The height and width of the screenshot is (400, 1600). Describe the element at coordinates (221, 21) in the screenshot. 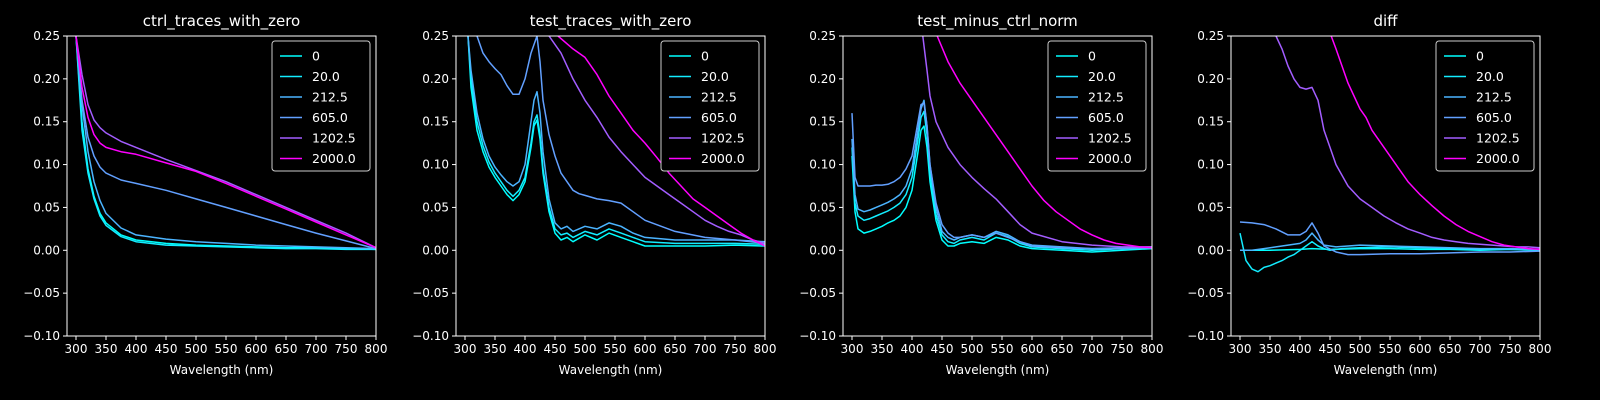

I see `chart-title: ctrl_traces_with_zero` at that location.